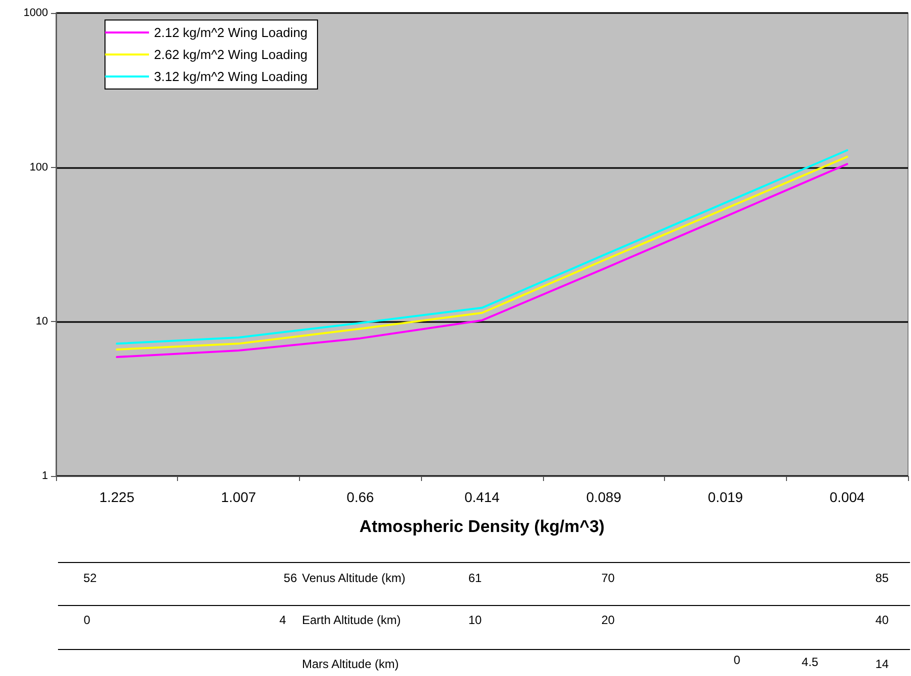 Image resolution: width=911 pixels, height=676 pixels. What do you see at coordinates (290, 578) in the screenshot?
I see `text: 56` at bounding box center [290, 578].